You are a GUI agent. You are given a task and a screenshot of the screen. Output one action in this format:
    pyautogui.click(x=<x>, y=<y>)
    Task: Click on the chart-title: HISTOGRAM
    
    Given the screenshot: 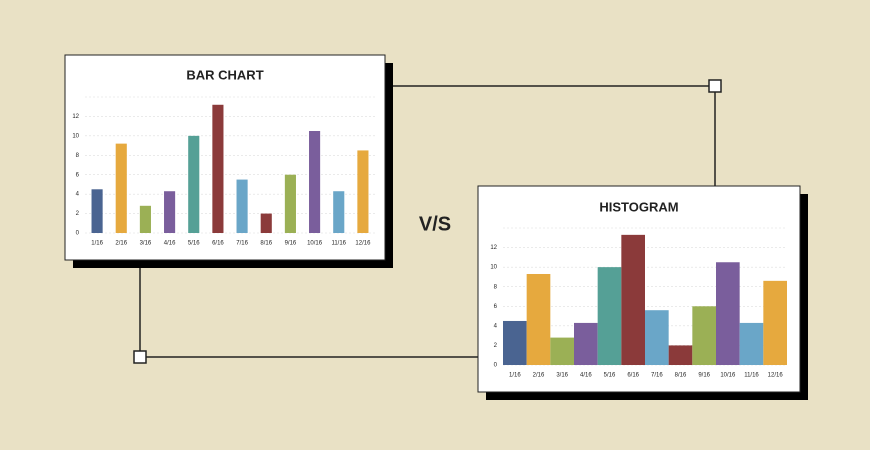 What is the action you would take?
    pyautogui.click(x=638, y=206)
    